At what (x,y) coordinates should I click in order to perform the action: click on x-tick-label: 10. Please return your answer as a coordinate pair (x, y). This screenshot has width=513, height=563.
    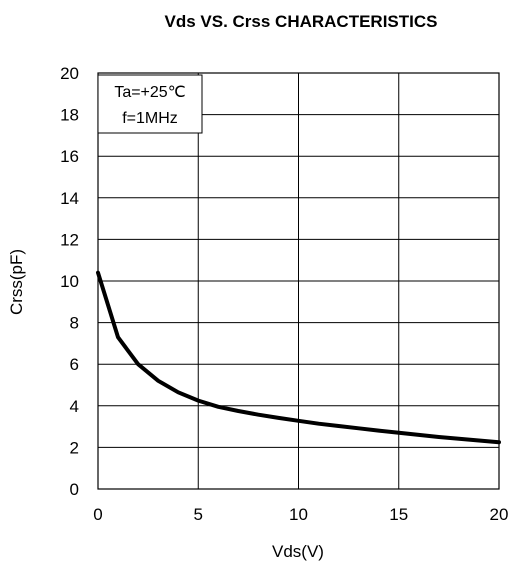
    Looking at the image, I should click on (298, 514).